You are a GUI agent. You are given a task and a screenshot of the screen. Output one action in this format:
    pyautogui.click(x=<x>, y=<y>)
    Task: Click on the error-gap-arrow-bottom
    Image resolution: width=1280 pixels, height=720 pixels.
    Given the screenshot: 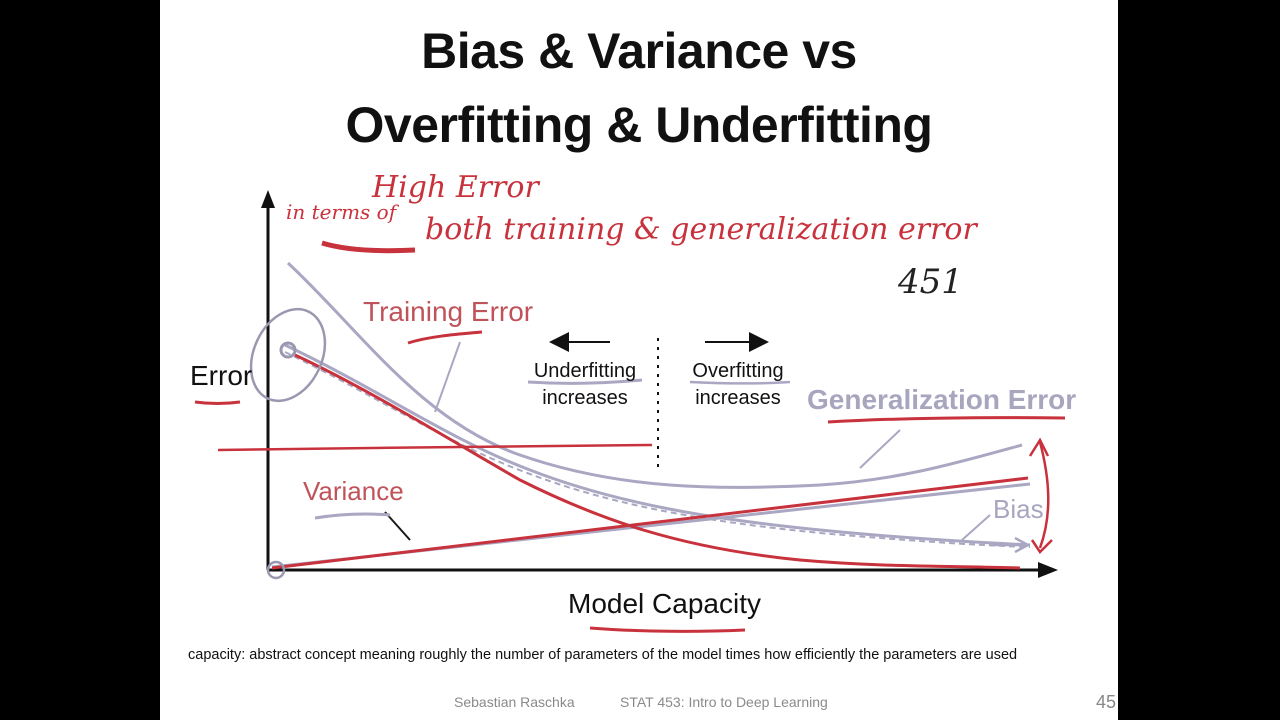 What is the action you would take?
    pyautogui.click(x=1041, y=546)
    